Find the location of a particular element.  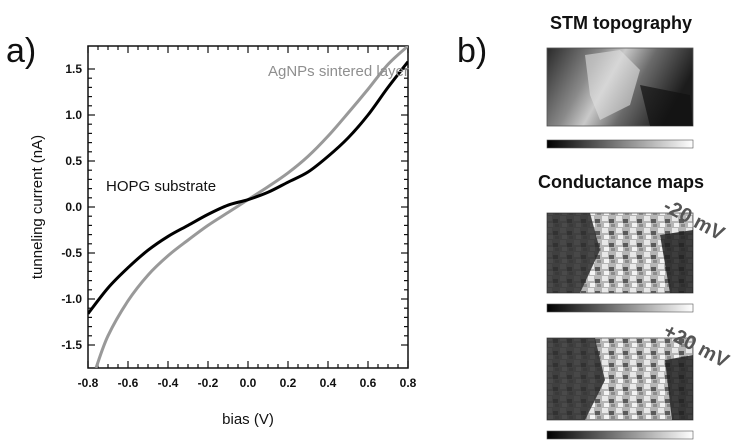

conductance-title: Conductance maps is located at coordinates (621, 182).